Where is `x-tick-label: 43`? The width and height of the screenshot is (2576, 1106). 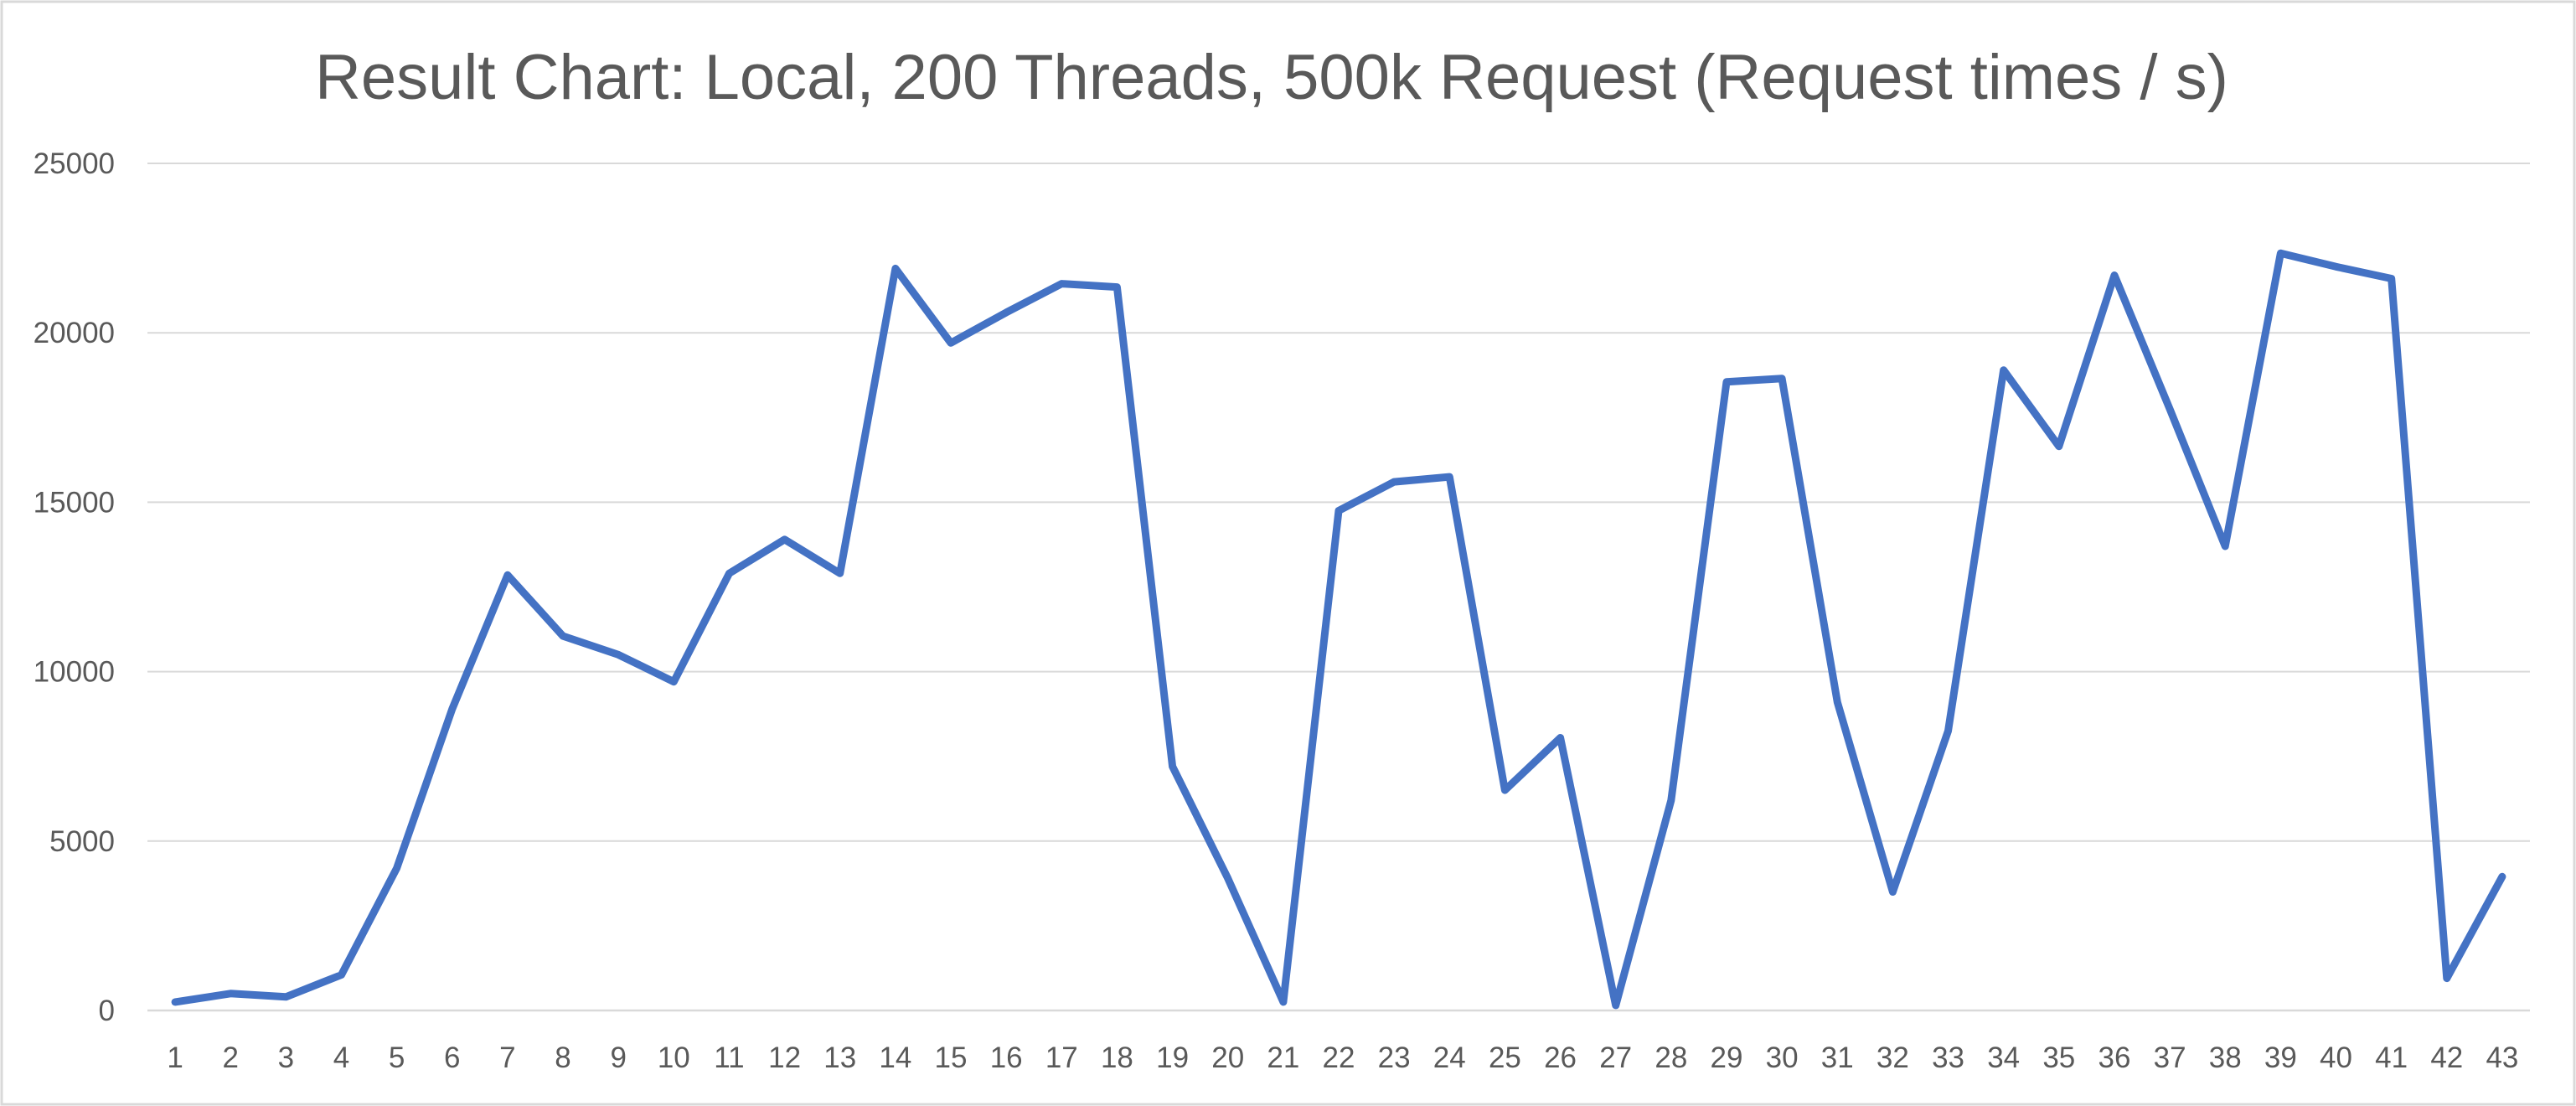 x-tick-label: 43 is located at coordinates (2502, 1057).